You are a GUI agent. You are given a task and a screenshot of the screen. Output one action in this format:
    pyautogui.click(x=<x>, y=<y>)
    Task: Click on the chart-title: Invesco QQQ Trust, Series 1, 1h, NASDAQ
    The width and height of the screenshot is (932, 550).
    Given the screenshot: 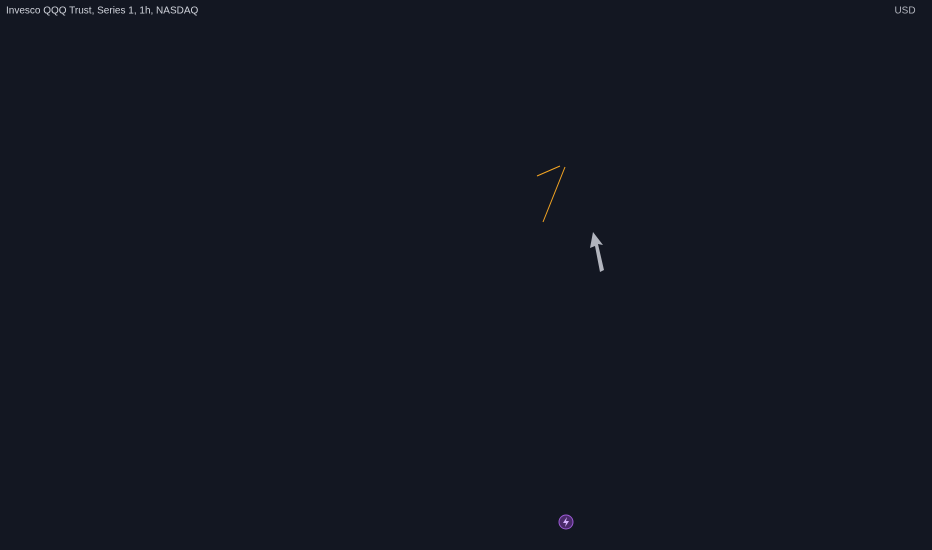 What is the action you would take?
    pyautogui.click(x=102, y=11)
    